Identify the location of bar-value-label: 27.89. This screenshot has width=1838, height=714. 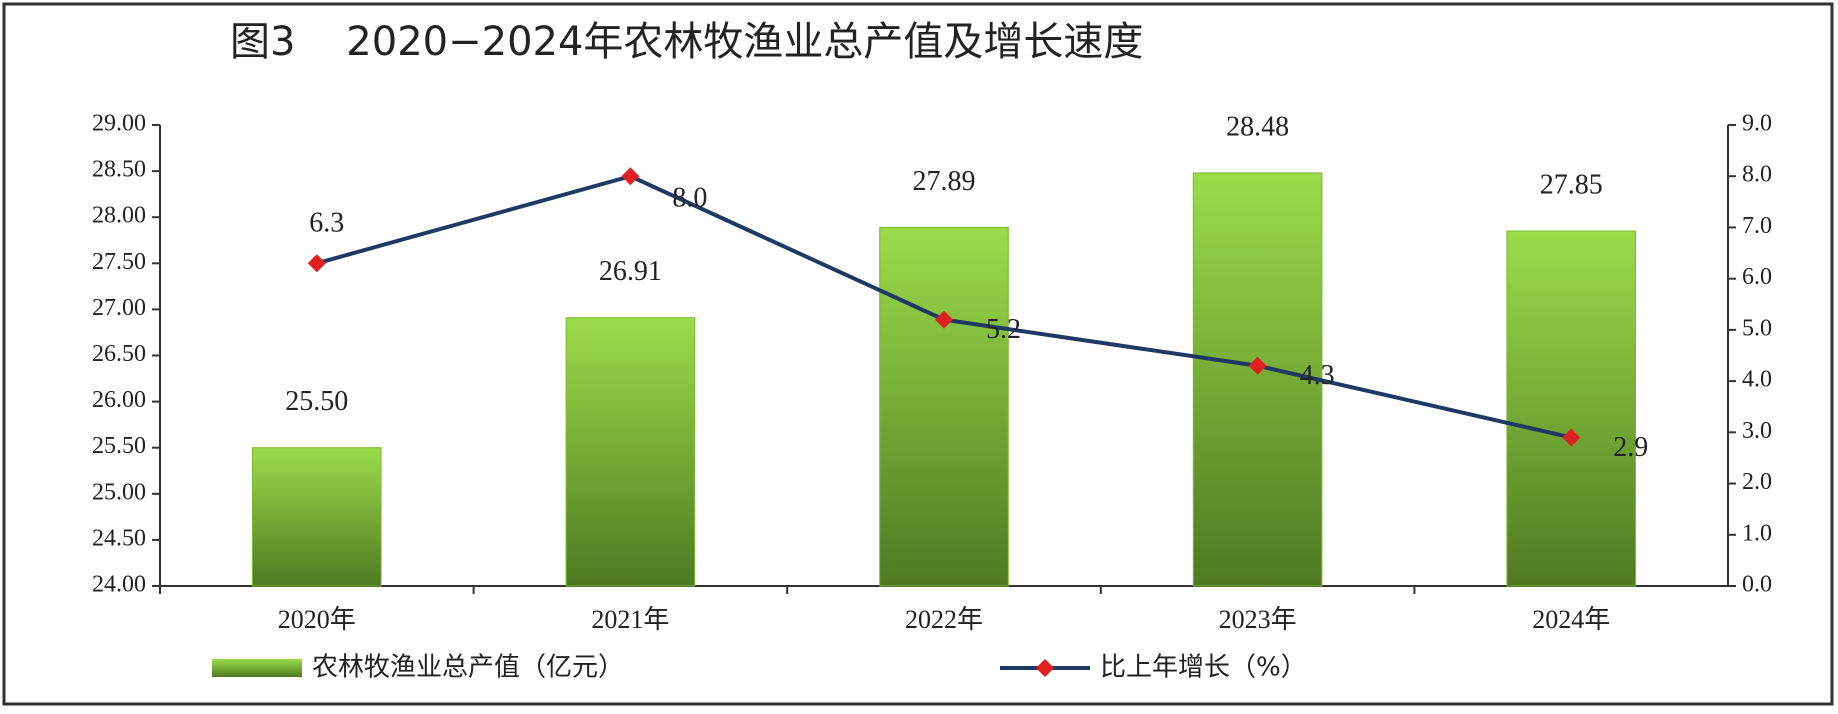
(944, 181).